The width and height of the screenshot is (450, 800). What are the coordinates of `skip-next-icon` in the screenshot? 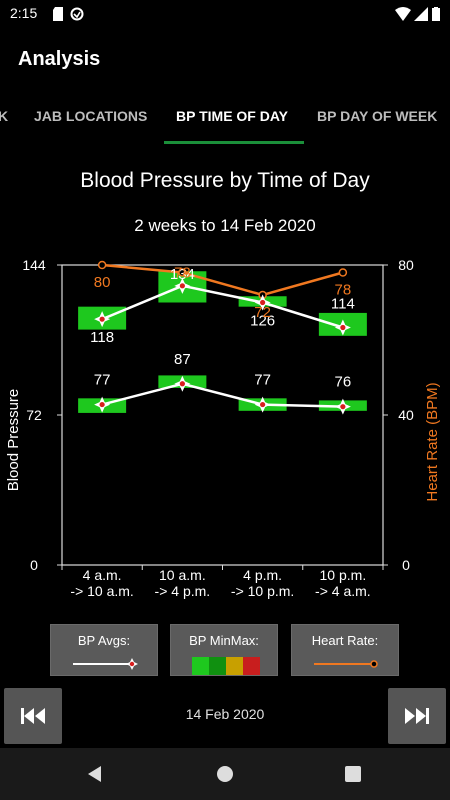 It's located at (417, 716).